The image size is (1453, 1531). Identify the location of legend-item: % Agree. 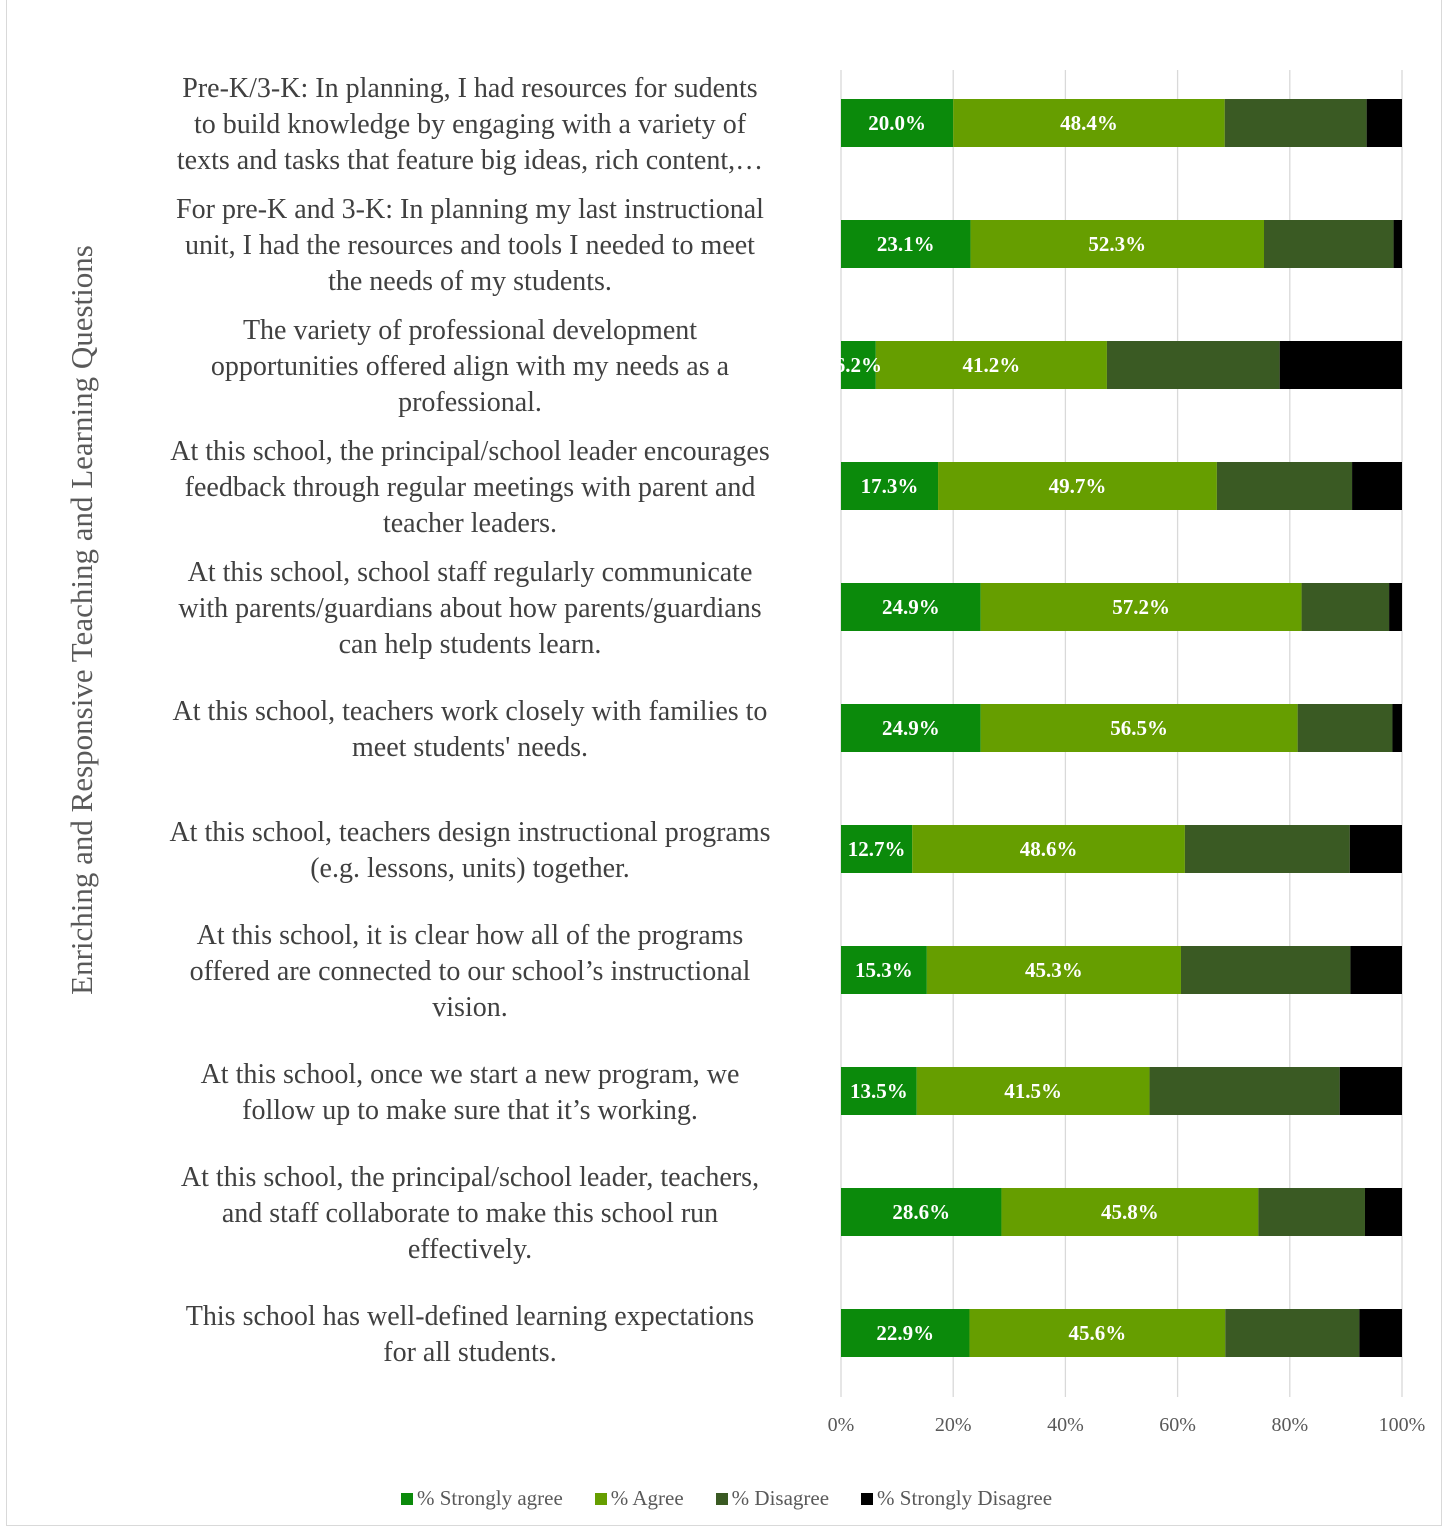
(639, 1498).